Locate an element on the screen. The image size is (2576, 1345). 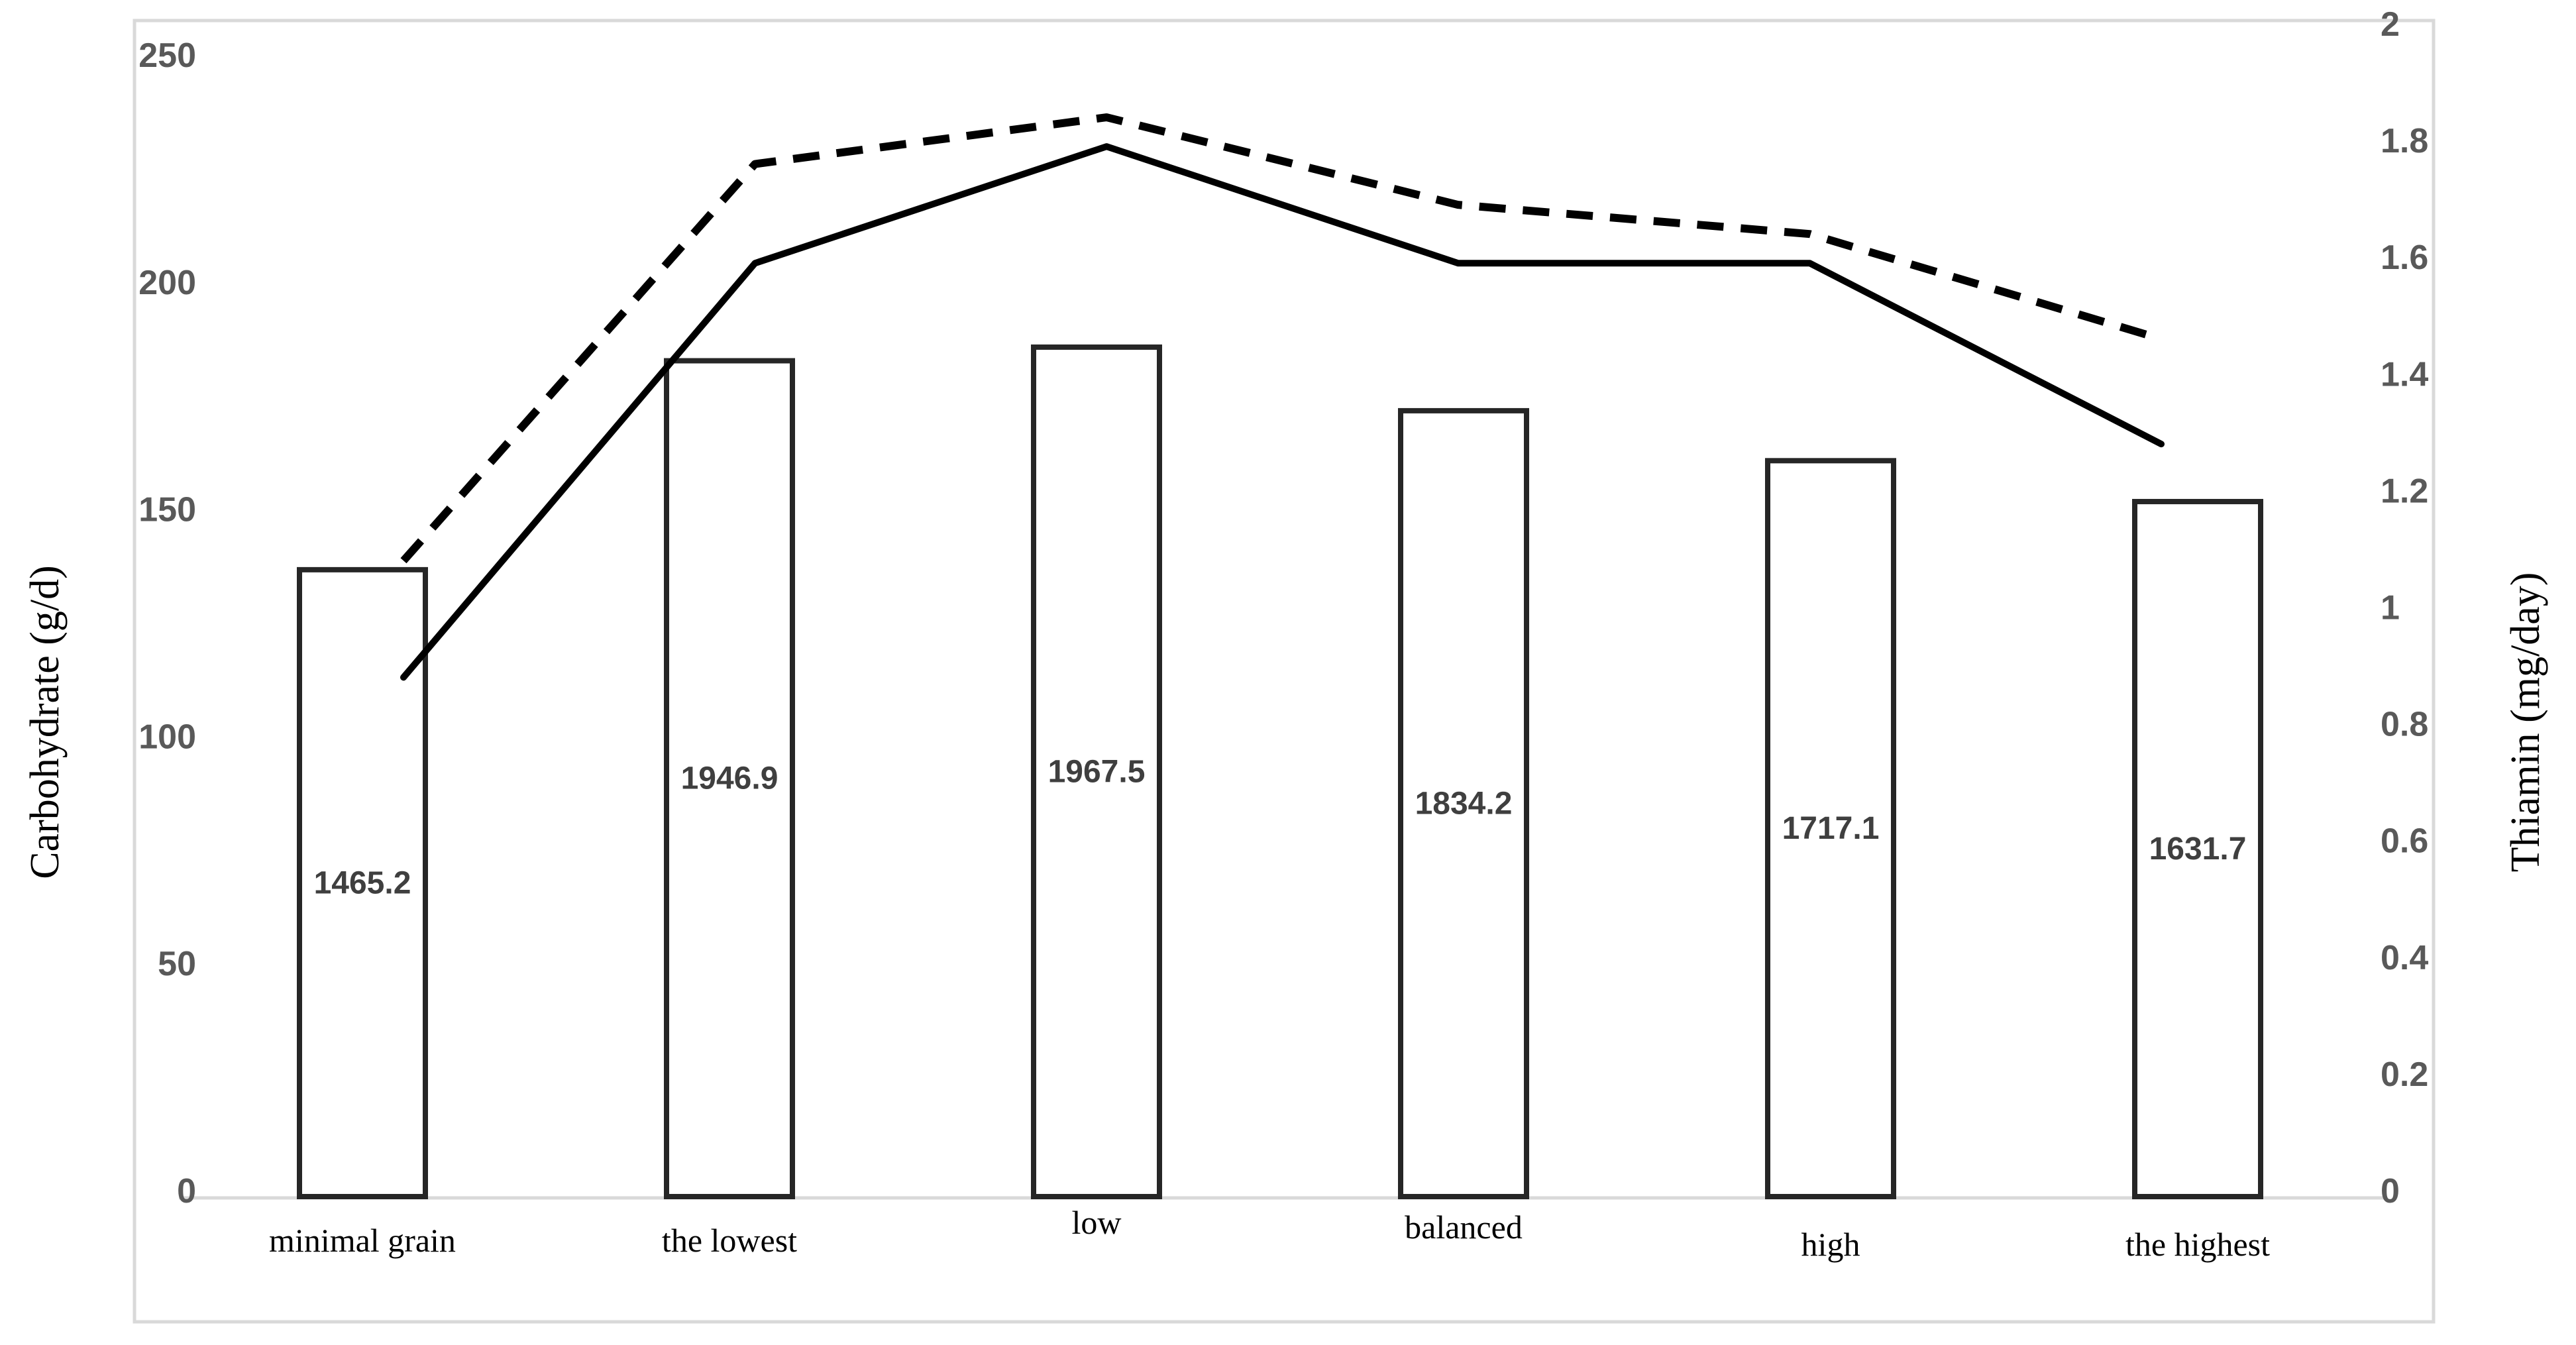
right-axis-tick-label: 0.6 is located at coordinates (2404, 841).